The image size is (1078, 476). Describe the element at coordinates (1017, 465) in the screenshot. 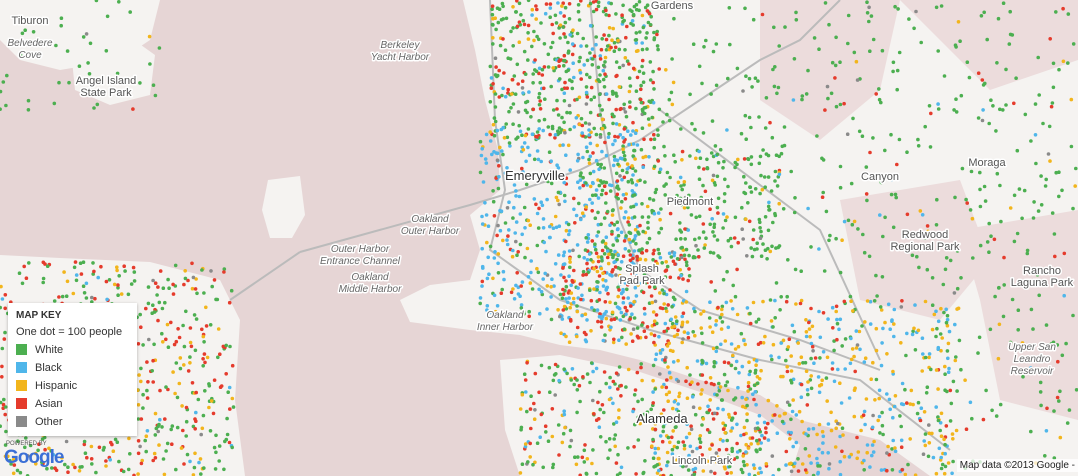

I see `attribution: Map data ©2013 Google -` at that location.